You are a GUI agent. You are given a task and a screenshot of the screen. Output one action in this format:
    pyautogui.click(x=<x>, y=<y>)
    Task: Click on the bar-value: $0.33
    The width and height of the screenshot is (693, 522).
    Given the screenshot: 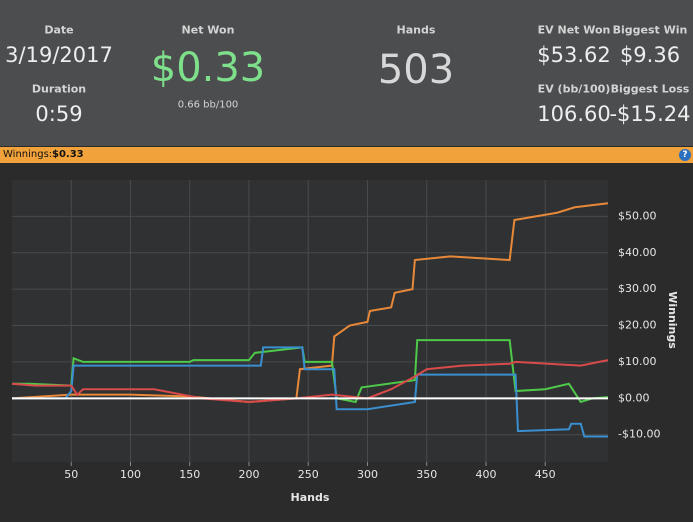 What is the action you would take?
    pyautogui.click(x=68, y=154)
    